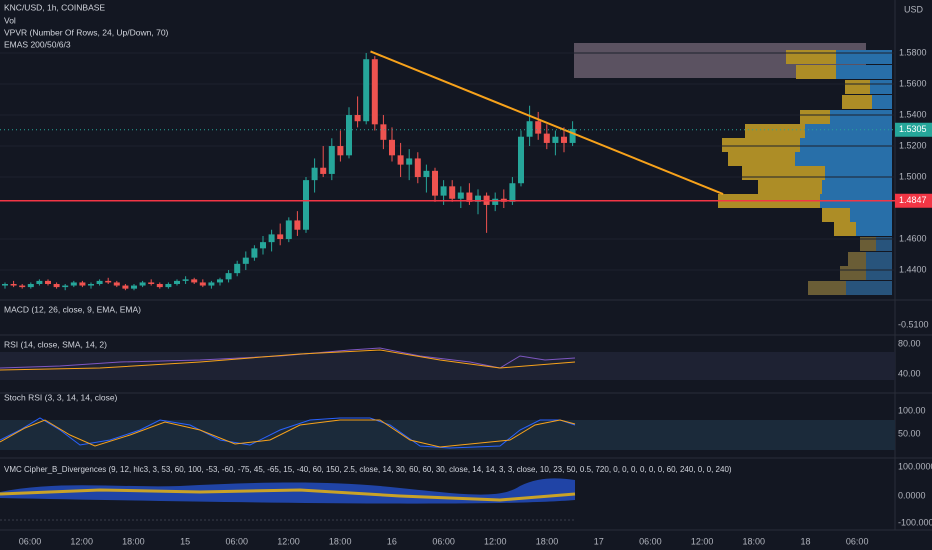 This screenshot has height=550, width=932. I want to click on money-flow, so click(288, 495).